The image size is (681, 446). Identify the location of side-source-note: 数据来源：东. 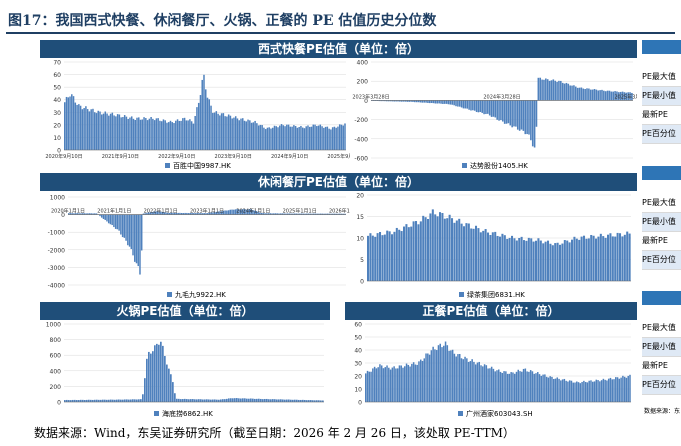
(662, 411).